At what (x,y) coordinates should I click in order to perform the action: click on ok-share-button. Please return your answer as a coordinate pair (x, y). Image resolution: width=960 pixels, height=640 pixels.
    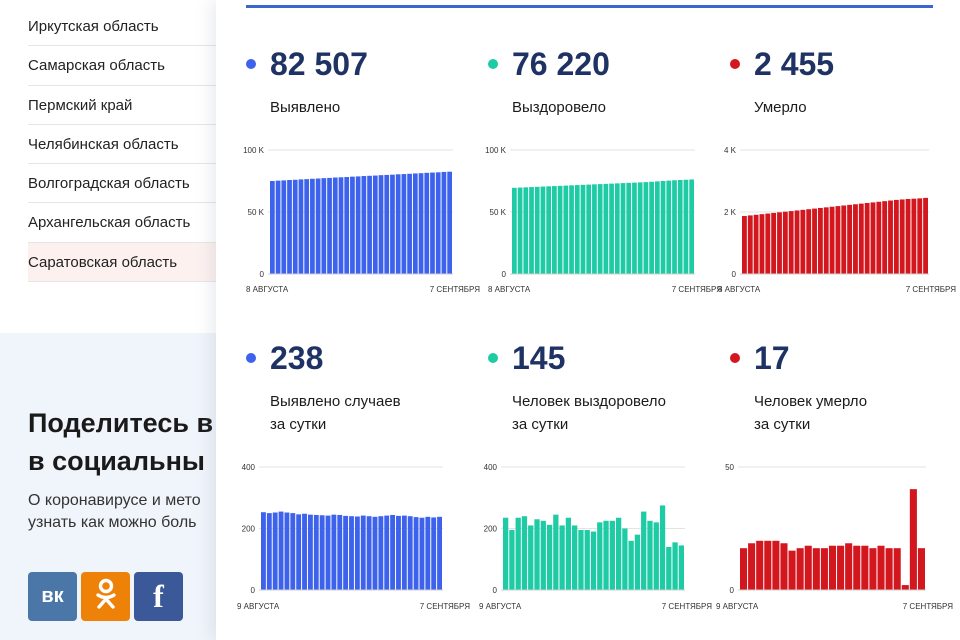
    Looking at the image, I should click on (105, 596).